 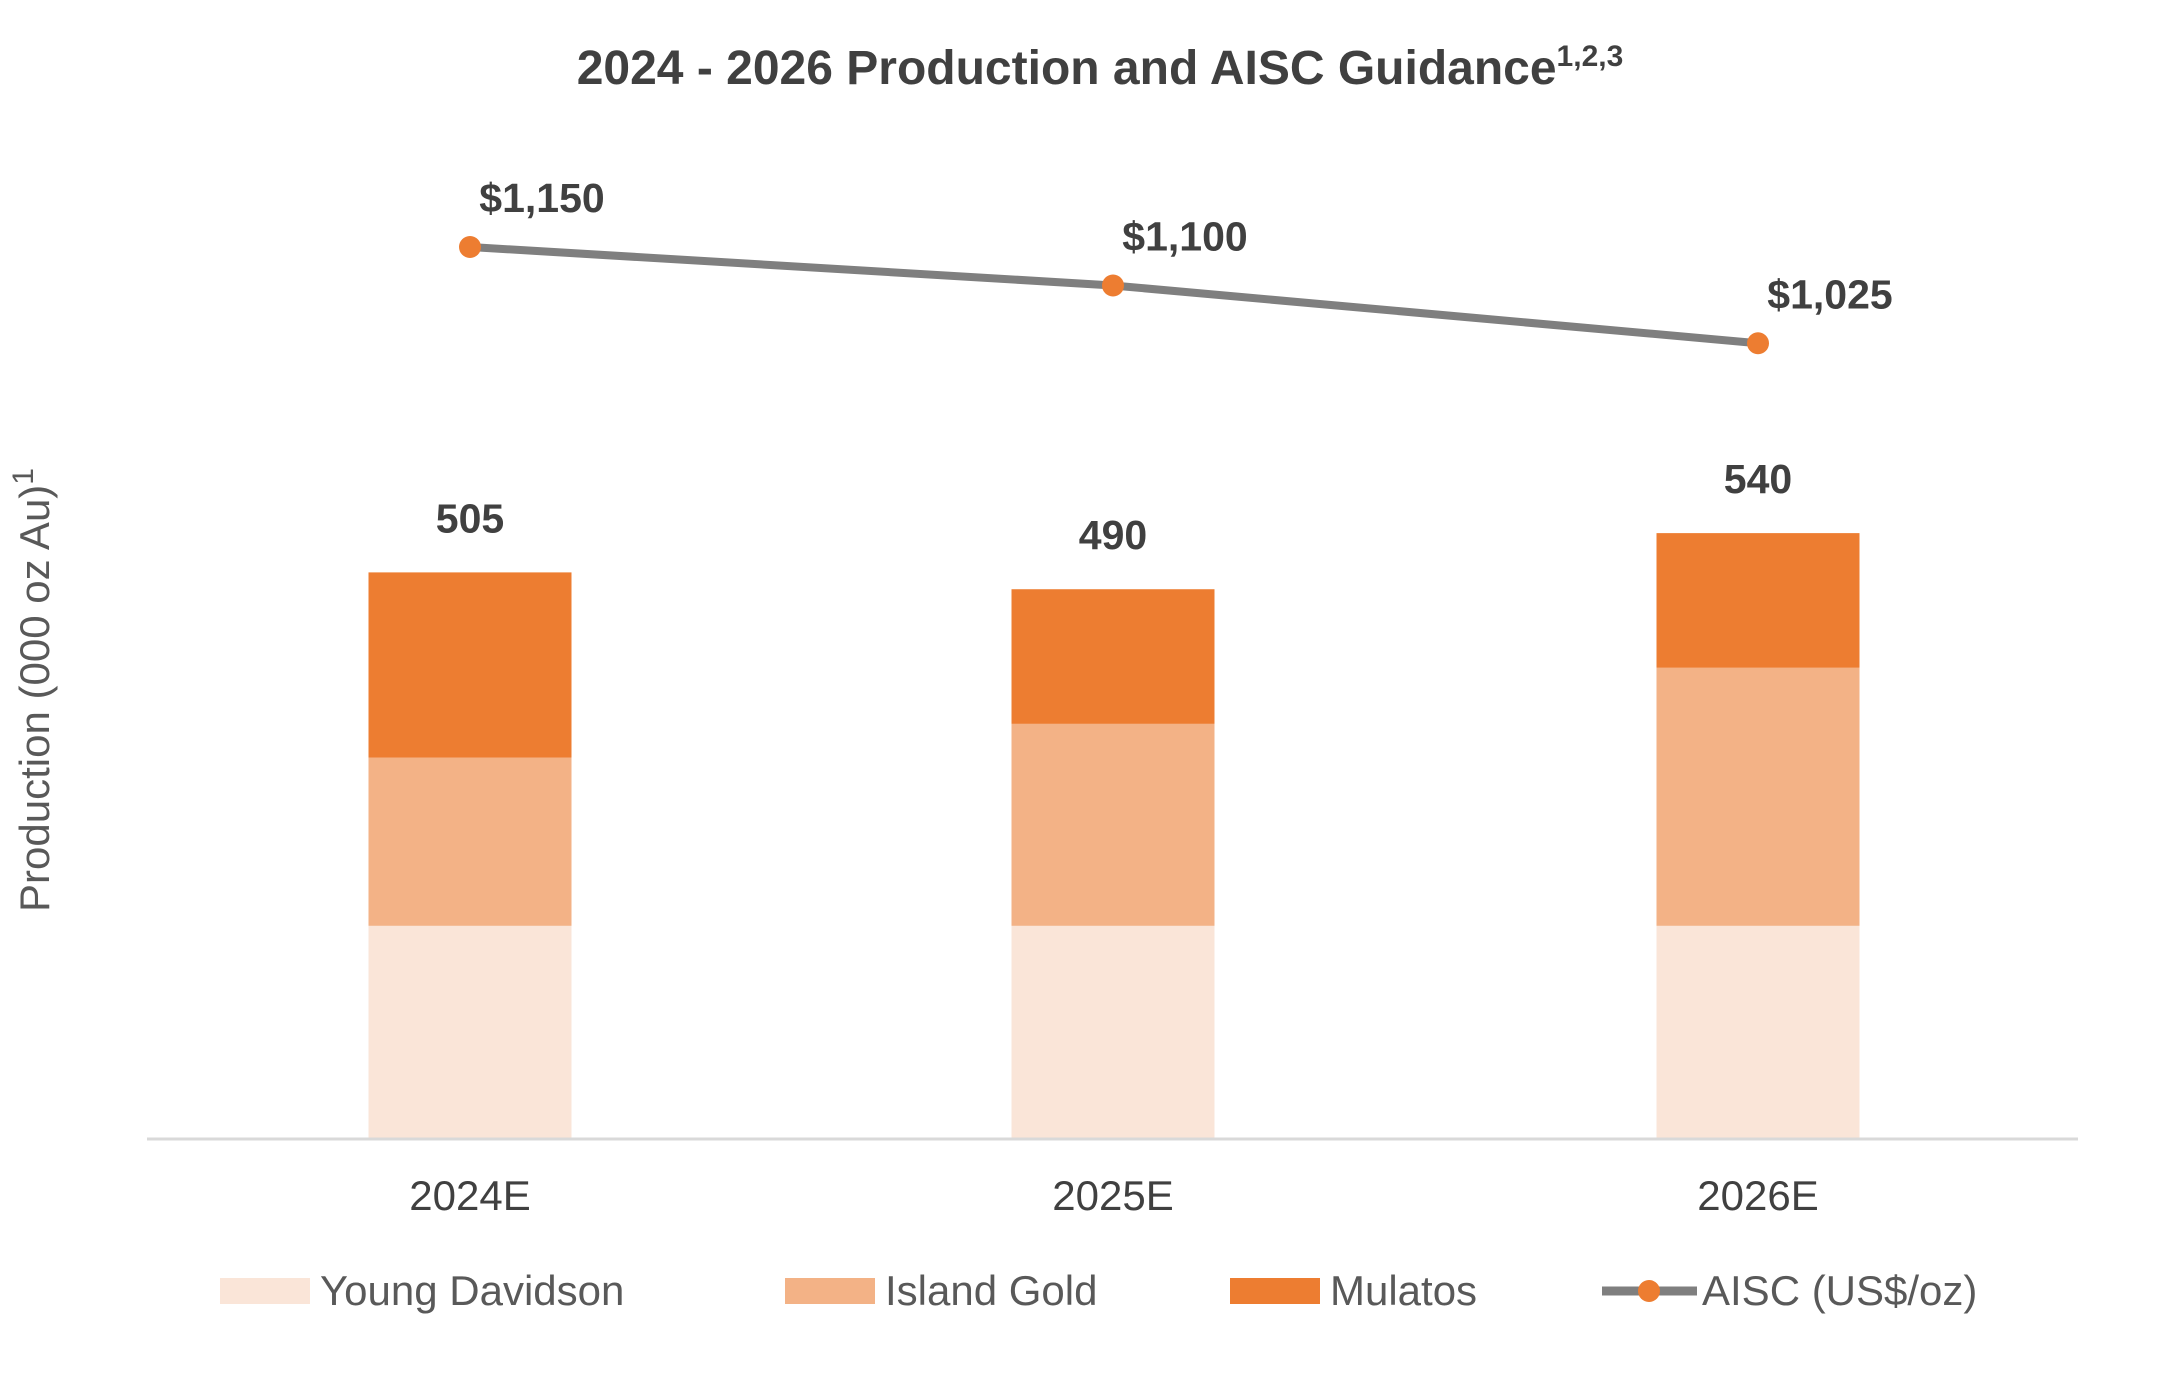 What do you see at coordinates (32, 690) in the screenshot?
I see `y-axis-label: Production (000 oz Au)1` at bounding box center [32, 690].